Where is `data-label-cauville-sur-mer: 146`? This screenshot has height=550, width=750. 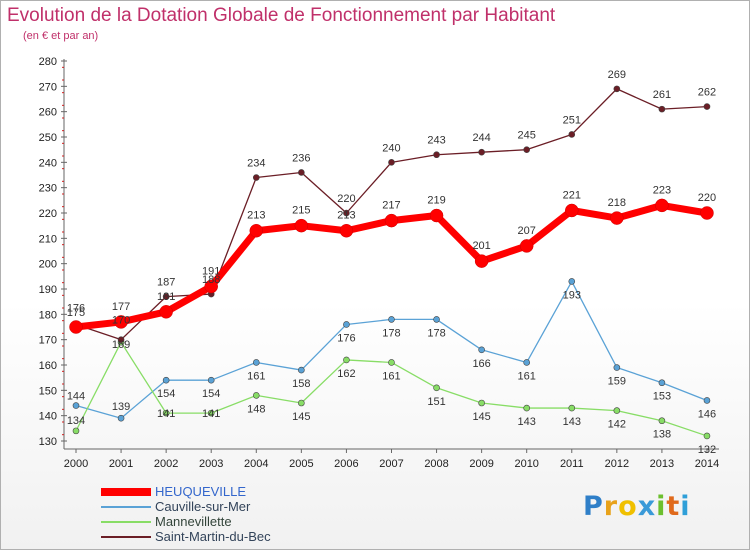
data-label-cauville-sur-mer: 146 is located at coordinates (707, 414).